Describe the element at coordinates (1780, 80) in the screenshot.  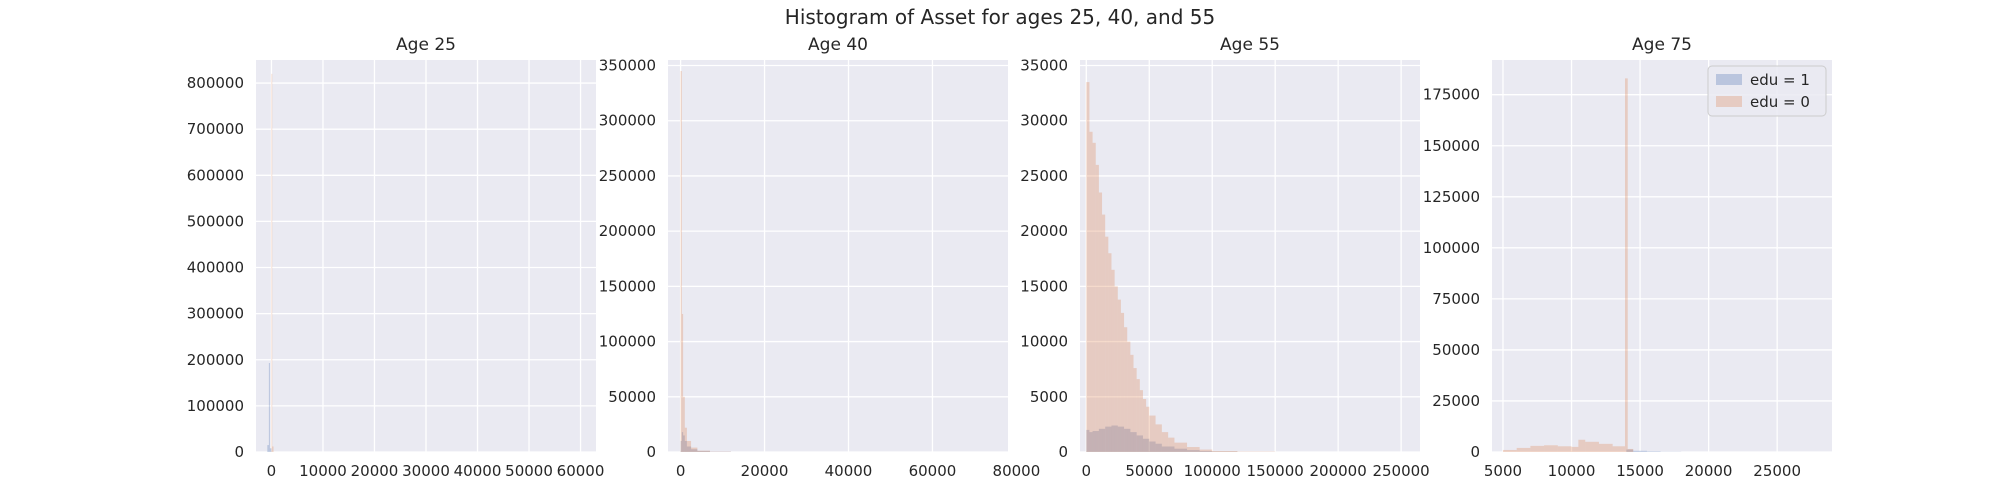
I see `legend-label: edu = 1` at that location.